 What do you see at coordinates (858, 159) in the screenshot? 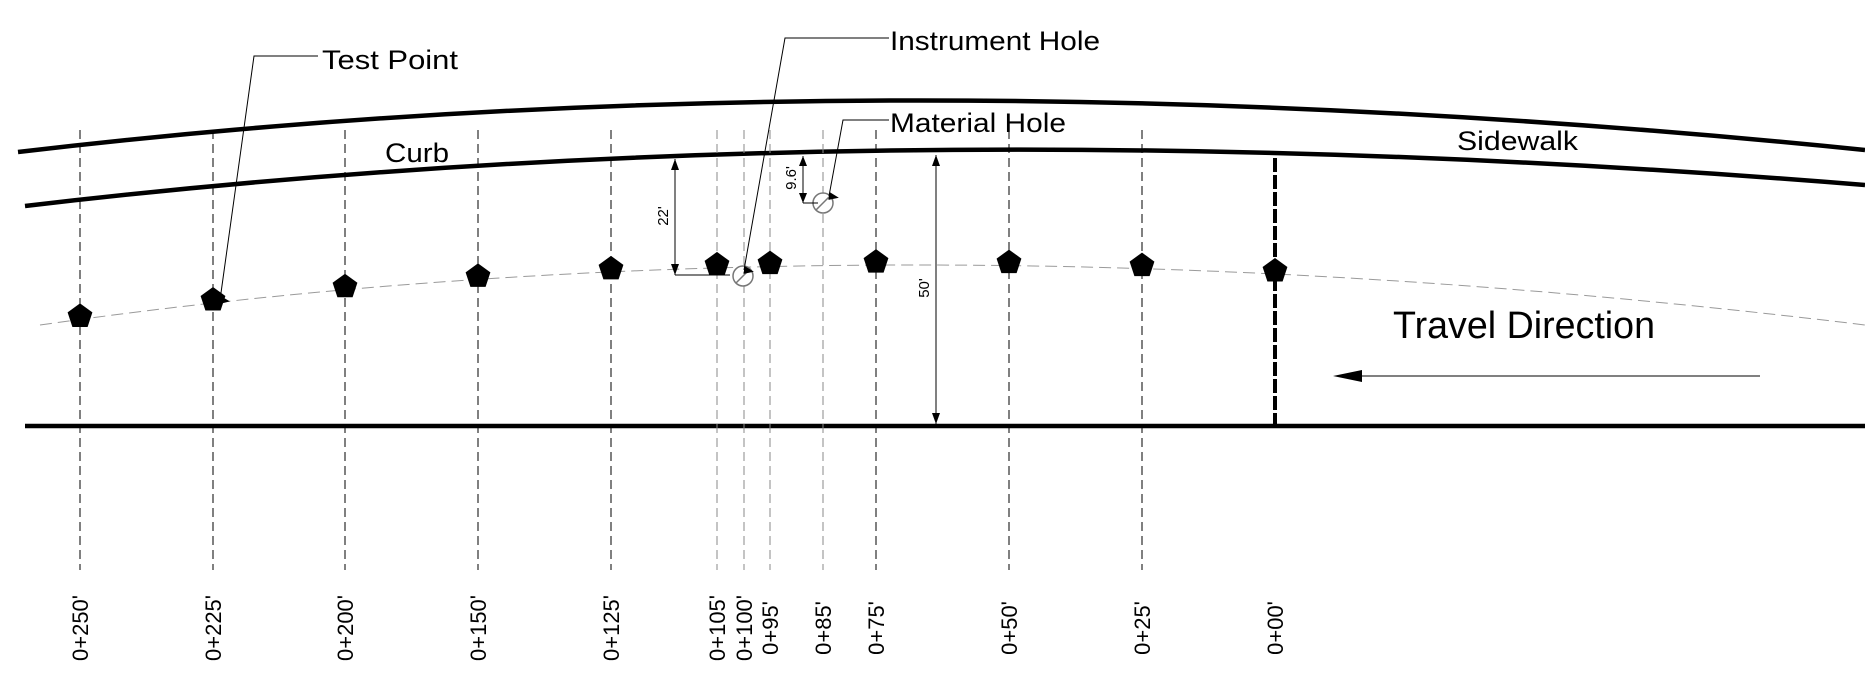
I see `material-hole-leader` at bounding box center [858, 159].